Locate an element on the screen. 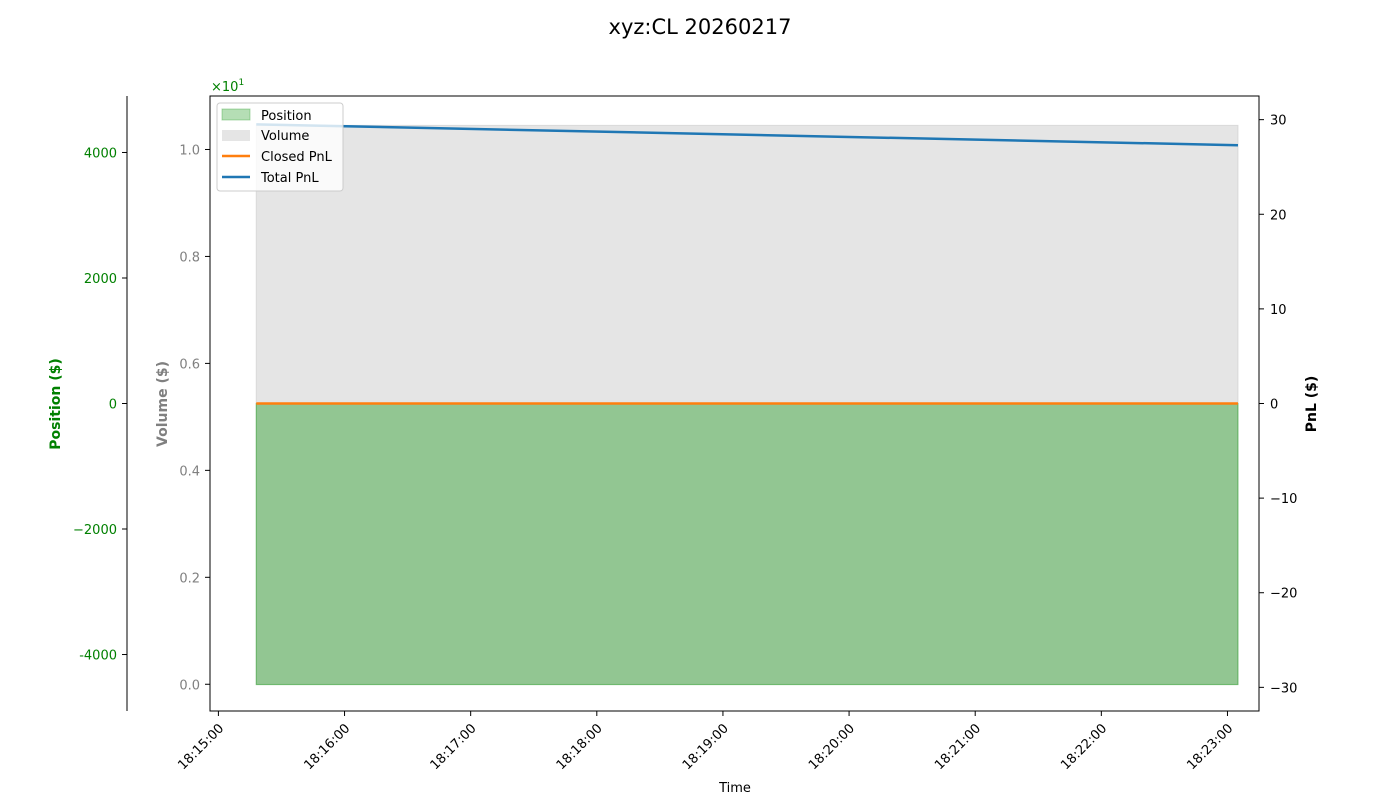  pnl-tick-label: 0 is located at coordinates (1274, 405).